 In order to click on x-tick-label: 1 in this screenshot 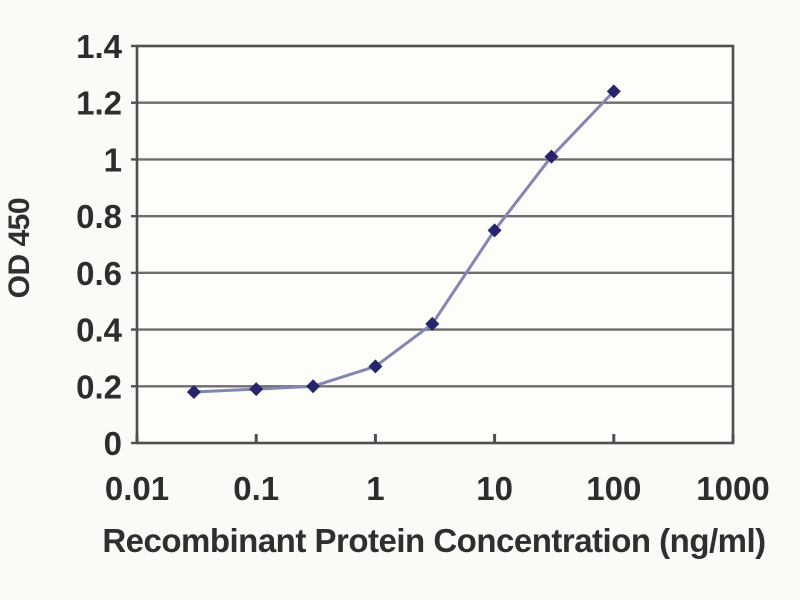, I will do `click(375, 488)`.